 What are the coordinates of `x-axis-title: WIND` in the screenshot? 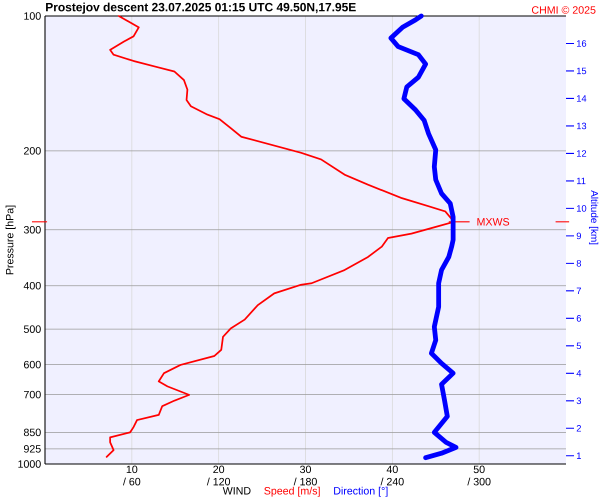 It's located at (236, 490).